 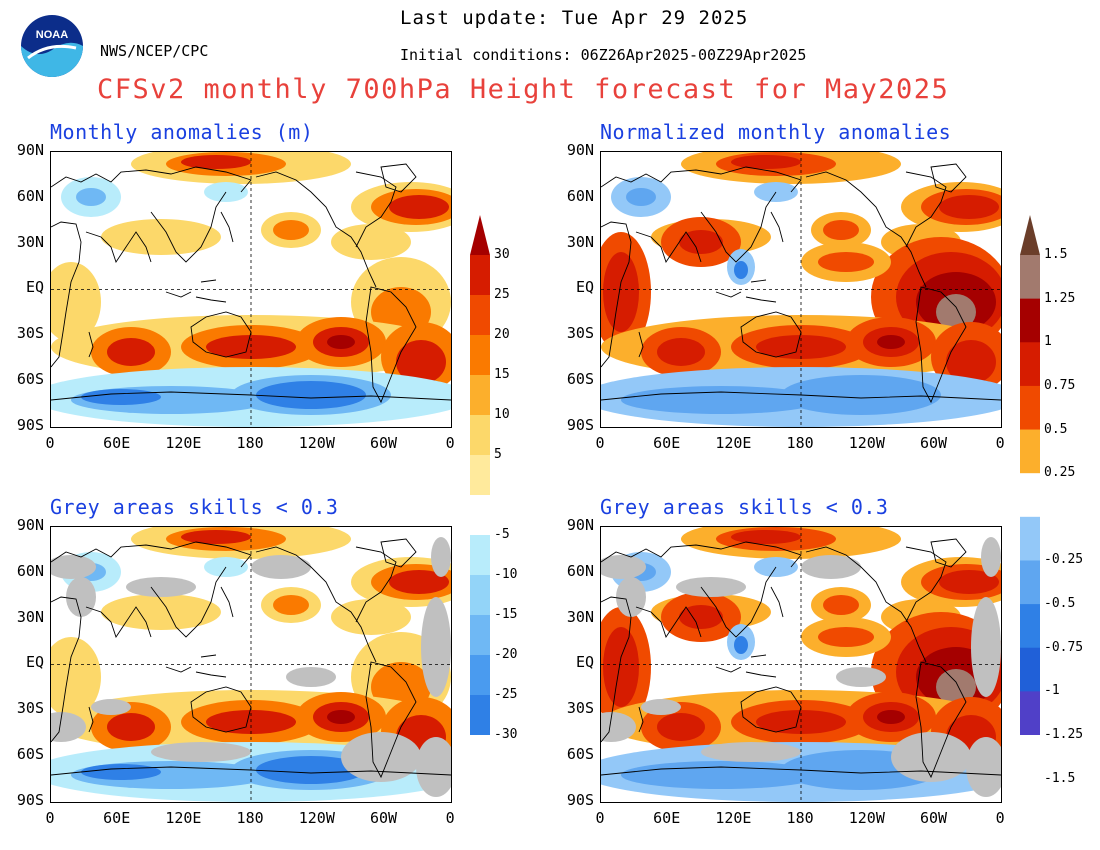 What do you see at coordinates (502, 374) in the screenshot?
I see `colorbar-label: 15` at bounding box center [502, 374].